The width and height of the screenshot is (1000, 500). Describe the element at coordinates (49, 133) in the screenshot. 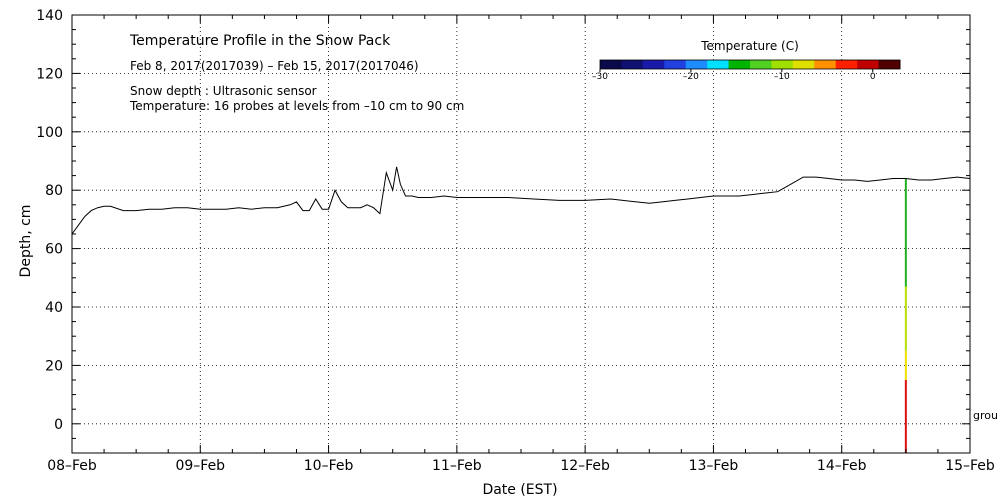

I see `y-tick-label: 100` at that location.